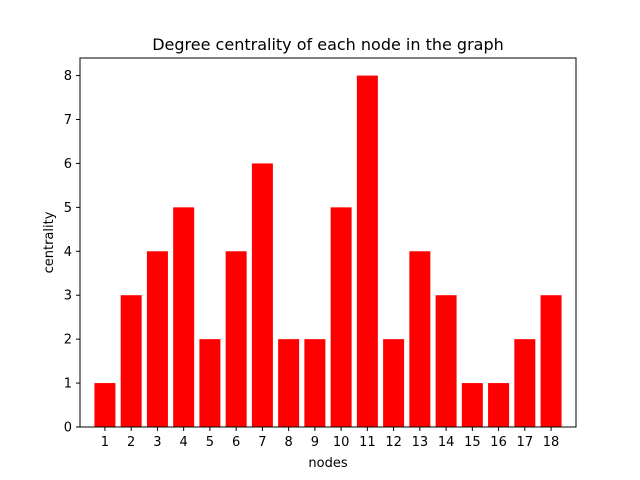 The width and height of the screenshot is (640, 480). What do you see at coordinates (131, 442) in the screenshot?
I see `x-tick-label: 2` at bounding box center [131, 442].